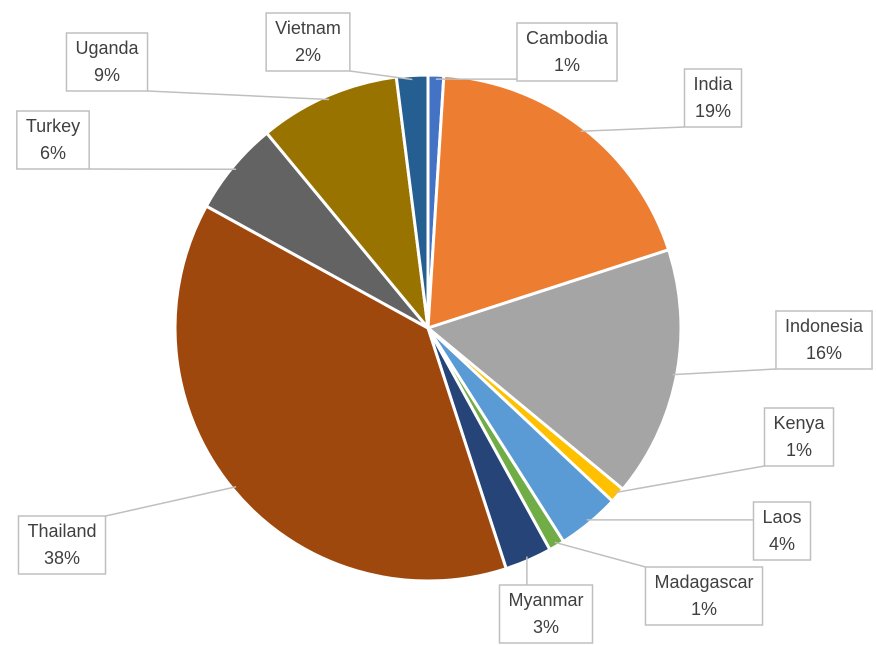 This screenshot has height=646, width=876. What do you see at coordinates (824, 353) in the screenshot?
I see `value-label: 16%` at bounding box center [824, 353].